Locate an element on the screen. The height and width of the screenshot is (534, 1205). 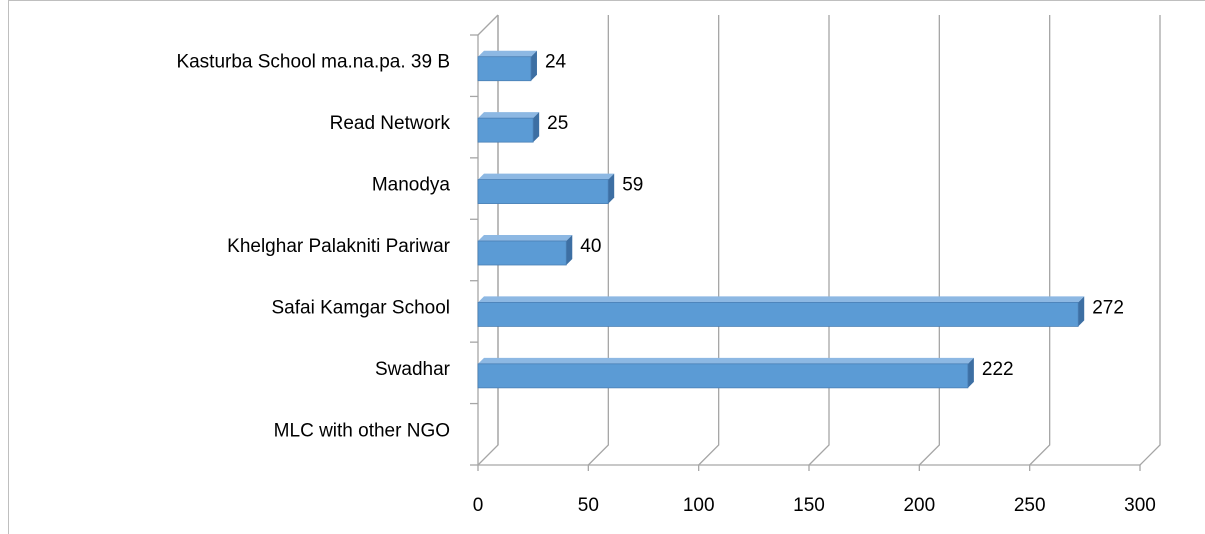
x-tick-label: 150 is located at coordinates (809, 505).